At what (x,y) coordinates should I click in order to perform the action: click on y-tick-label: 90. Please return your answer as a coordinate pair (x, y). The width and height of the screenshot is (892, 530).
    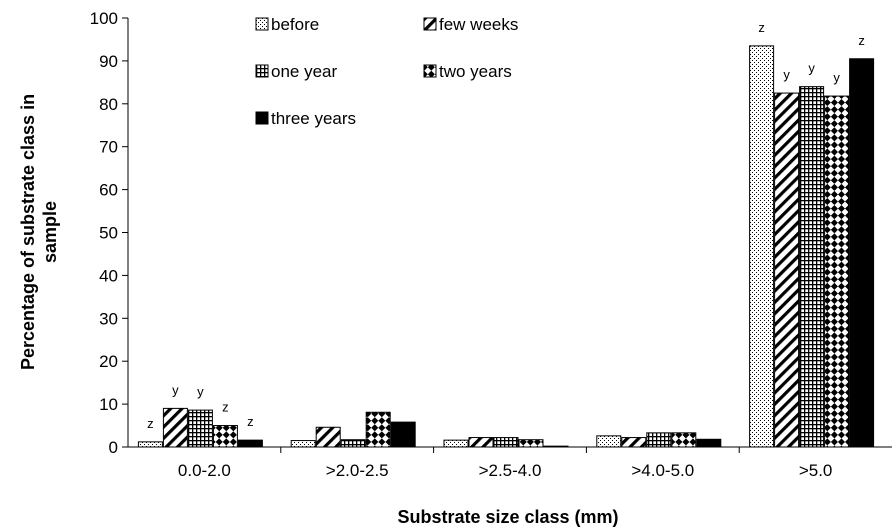
    Looking at the image, I should click on (108, 61).